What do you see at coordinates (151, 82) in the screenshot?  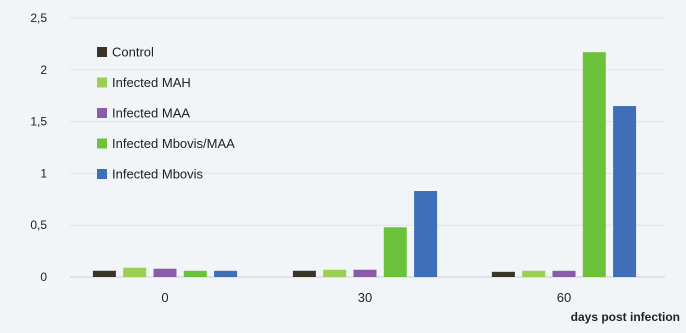 I see `legend-label: Infected MAH` at bounding box center [151, 82].